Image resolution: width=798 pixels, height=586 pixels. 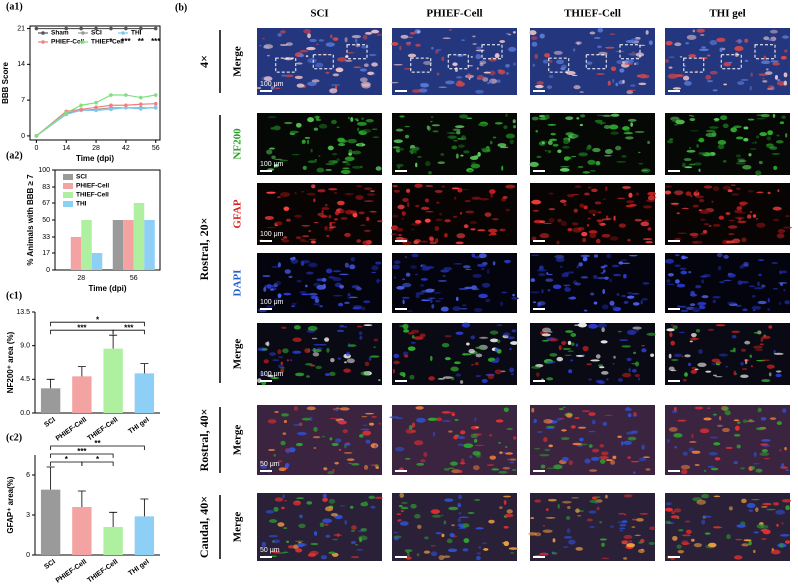 I want to click on data-point, so click(x=96, y=107).